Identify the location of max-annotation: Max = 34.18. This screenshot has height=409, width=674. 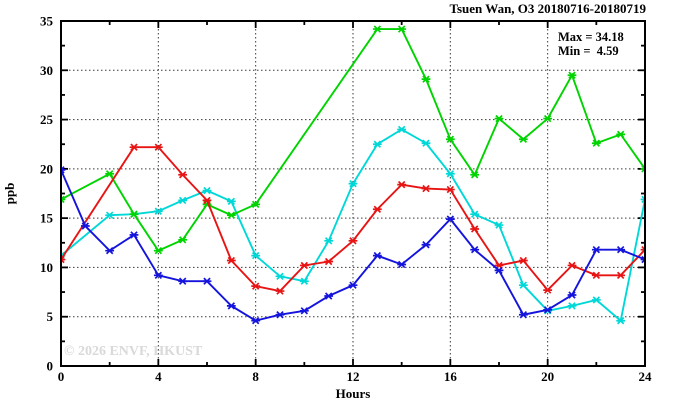
(591, 37).